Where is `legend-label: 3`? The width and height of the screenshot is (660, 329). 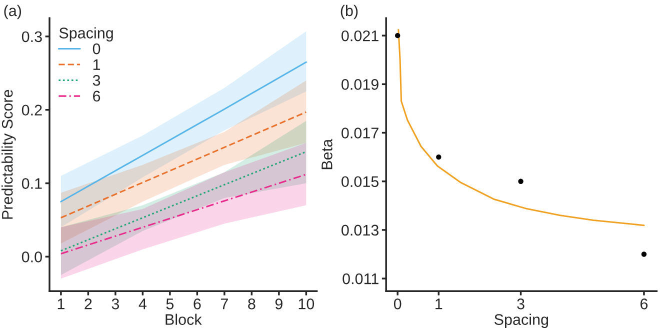 legend-label: 3 is located at coordinates (96, 80).